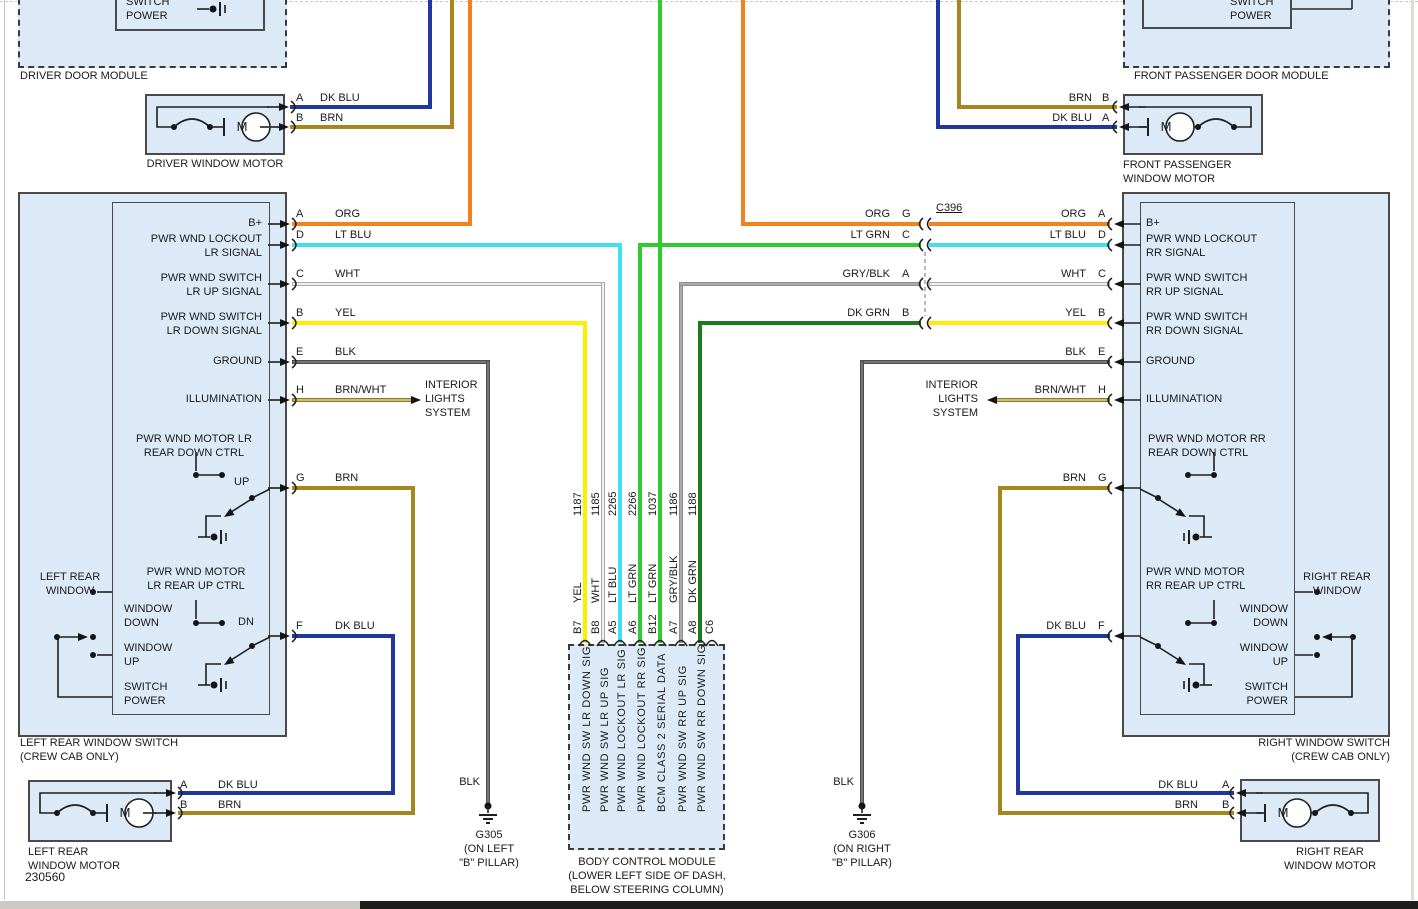 The height and width of the screenshot is (909, 1418). I want to click on switch-signal-label: REAR DOWN CTRL, so click(194, 453).